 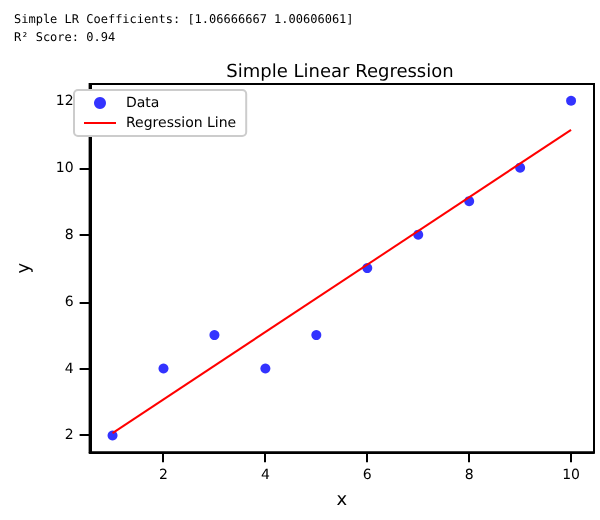 What do you see at coordinates (342, 501) in the screenshot?
I see `x-axis-title: x` at bounding box center [342, 501].